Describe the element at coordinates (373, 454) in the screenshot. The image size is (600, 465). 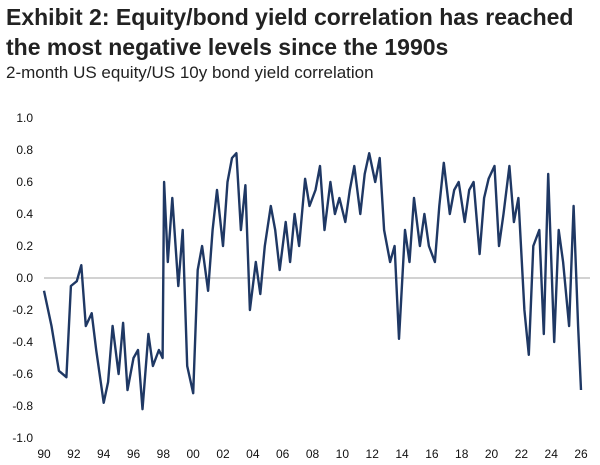
I see `x-tick-label: 12` at that location.